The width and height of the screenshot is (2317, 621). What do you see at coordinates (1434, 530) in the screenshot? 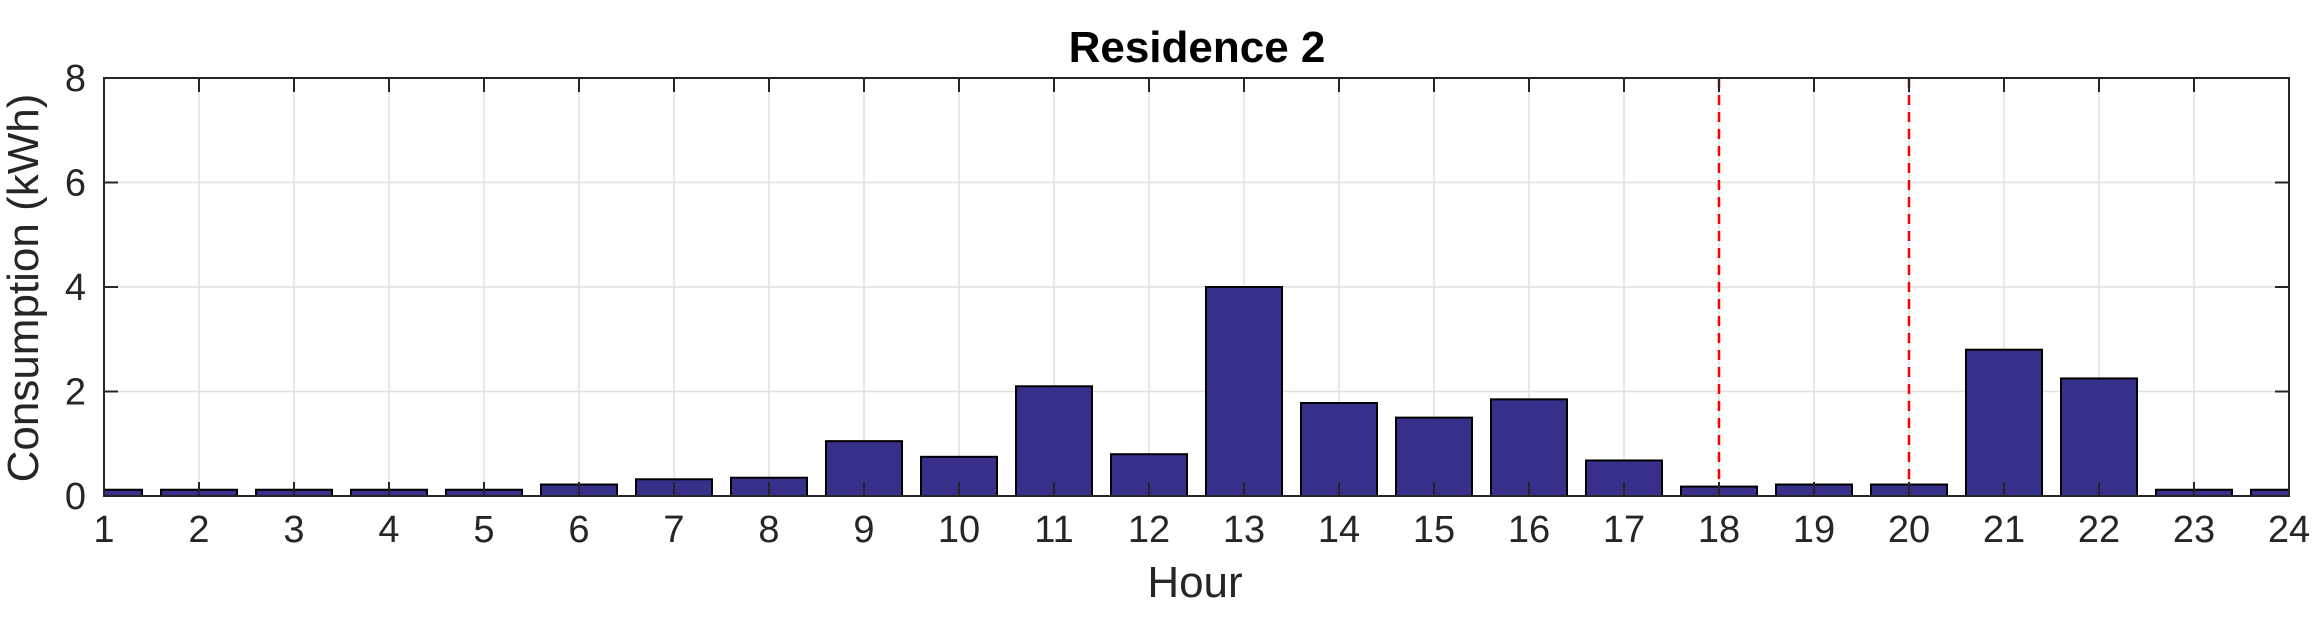
I see `x-tick-label: 15` at bounding box center [1434, 530].